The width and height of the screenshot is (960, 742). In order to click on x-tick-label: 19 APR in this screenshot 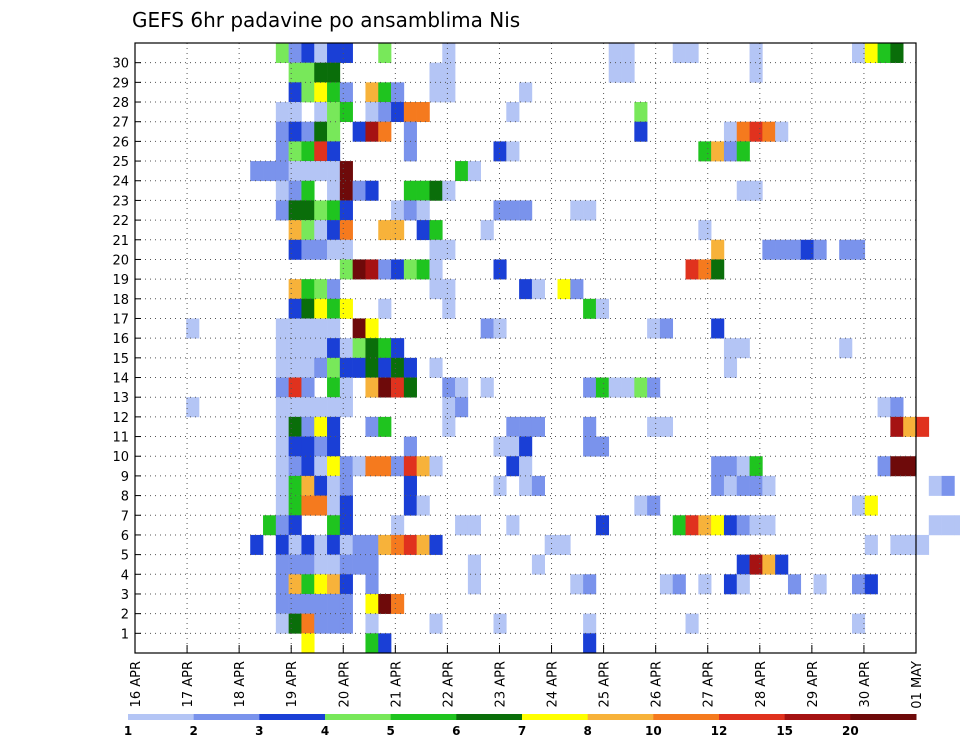, I will do `click(292, 684)`.